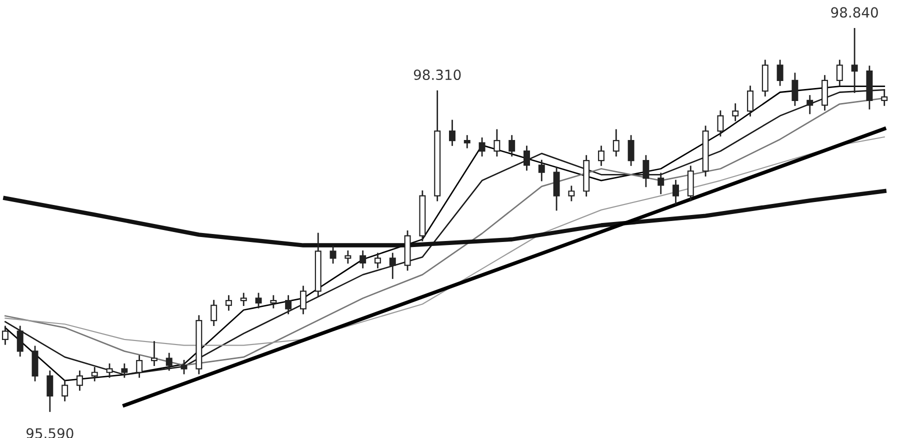  Describe the element at coordinates (437, 75) in the screenshot. I see `annotation: 98.310` at that location.